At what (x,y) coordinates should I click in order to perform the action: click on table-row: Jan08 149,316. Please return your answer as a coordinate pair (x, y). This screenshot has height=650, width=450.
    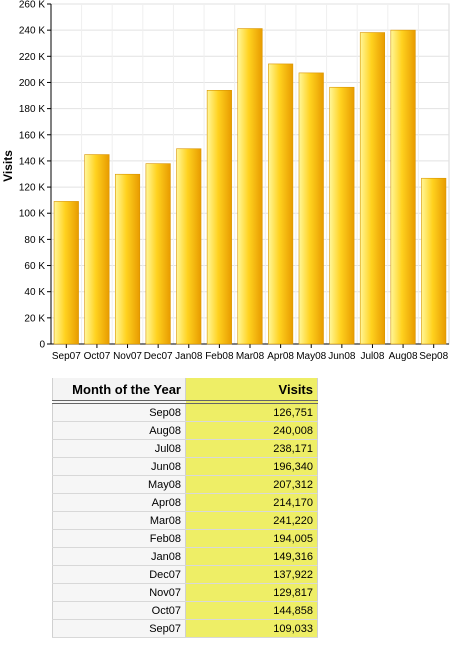
    Looking at the image, I should click on (185, 556).